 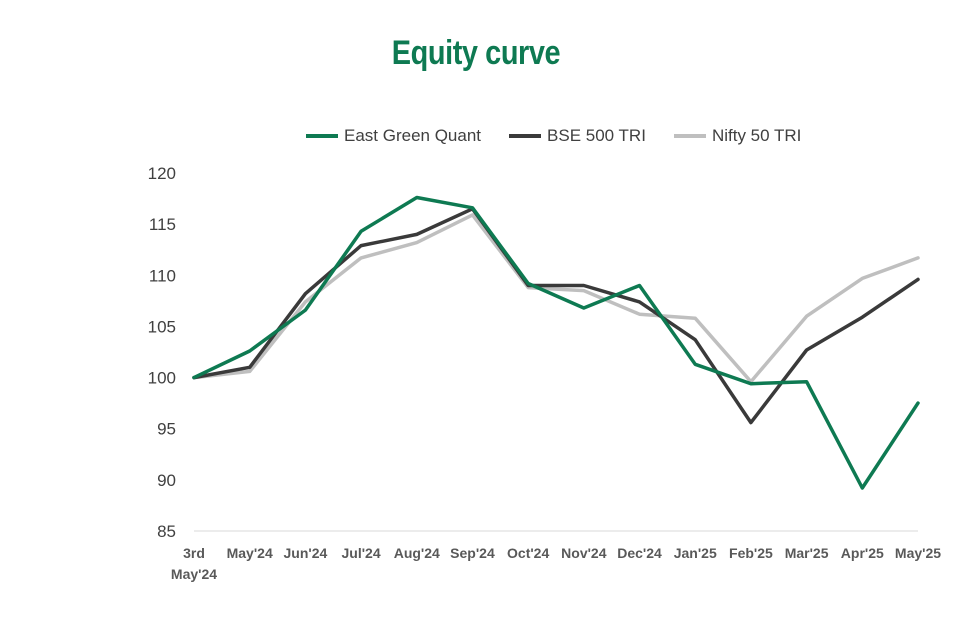 I want to click on y-tick-label: 120, so click(x=162, y=173).